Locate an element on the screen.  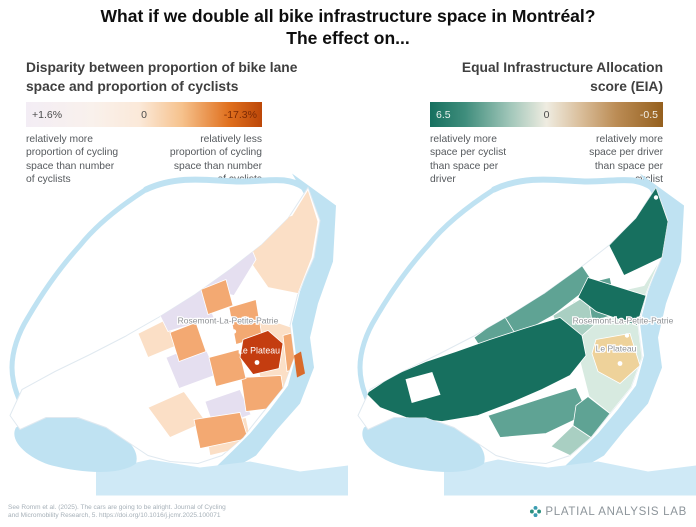
left-colorbar-min-label: +1.6% is located at coordinates (47, 114).